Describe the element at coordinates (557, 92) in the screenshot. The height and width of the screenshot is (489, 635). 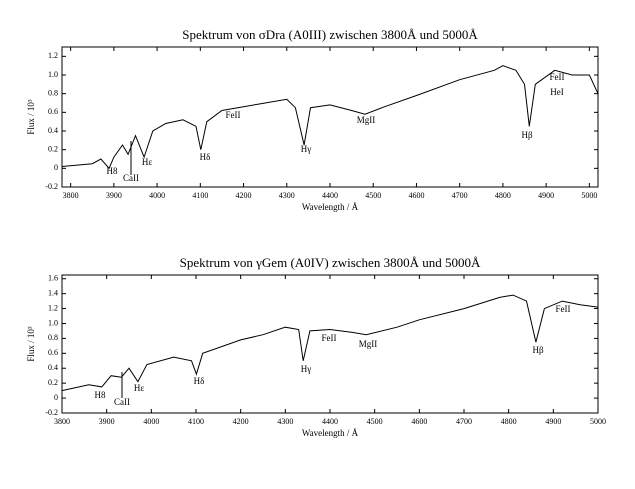
I see `line-annotation: HeI` at that location.